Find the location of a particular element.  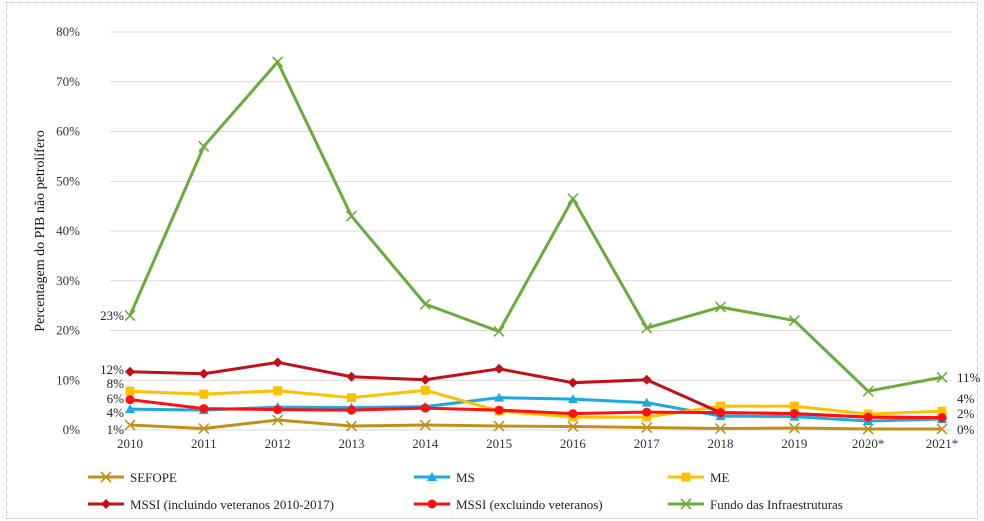

data-label: 12% is located at coordinates (112, 369).